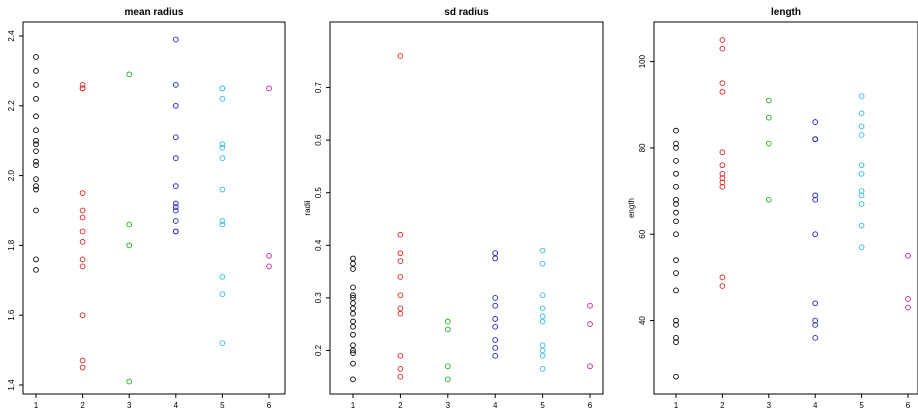  What do you see at coordinates (154, 12) in the screenshot?
I see `plot-title: mean radius` at bounding box center [154, 12].